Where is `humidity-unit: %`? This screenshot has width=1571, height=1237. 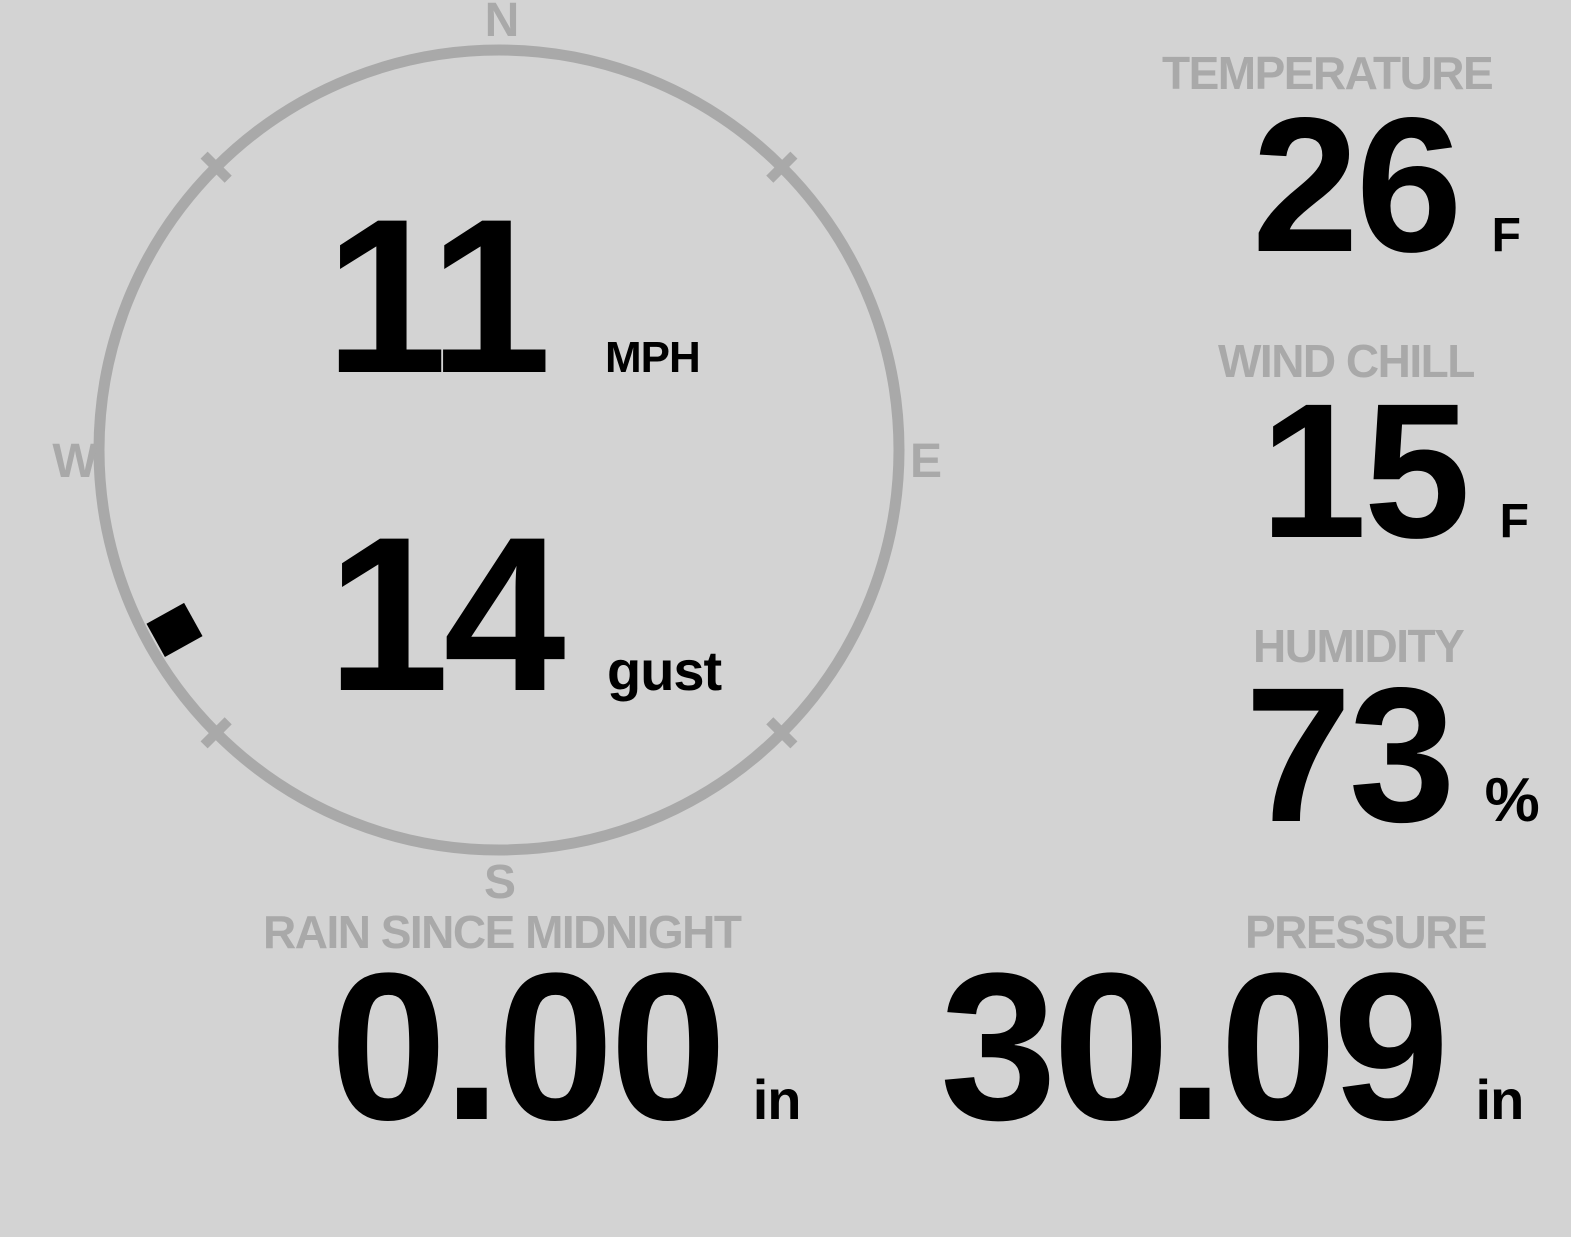
humidity-unit: % is located at coordinates (1512, 800).